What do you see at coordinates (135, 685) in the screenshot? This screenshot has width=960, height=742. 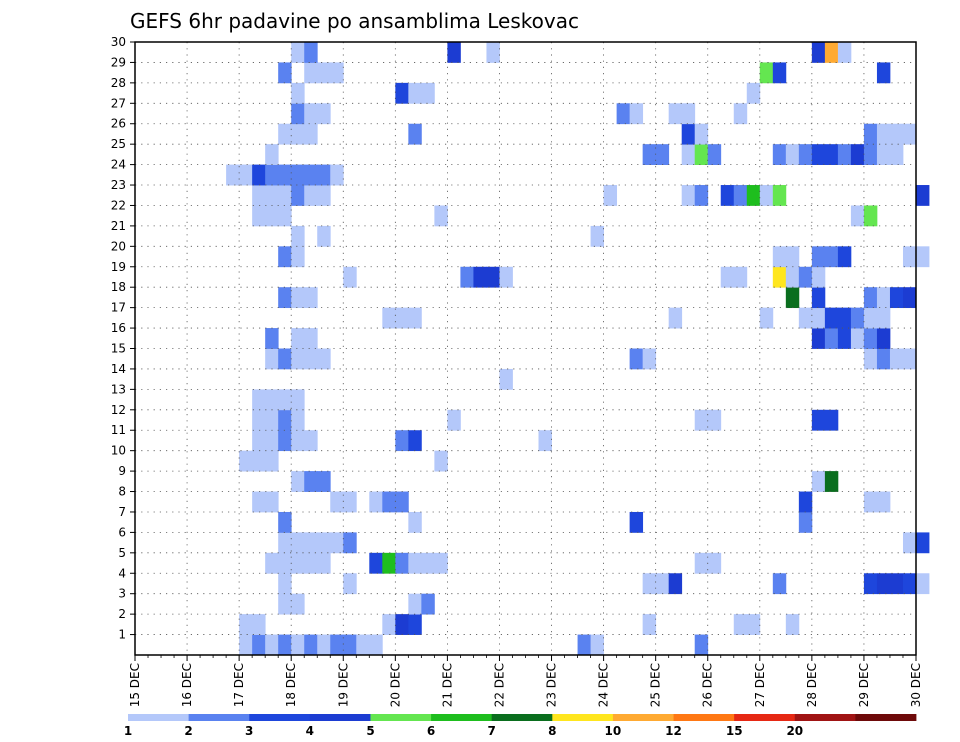 I see `x-tick-label: 15 DEC` at bounding box center [135, 685].